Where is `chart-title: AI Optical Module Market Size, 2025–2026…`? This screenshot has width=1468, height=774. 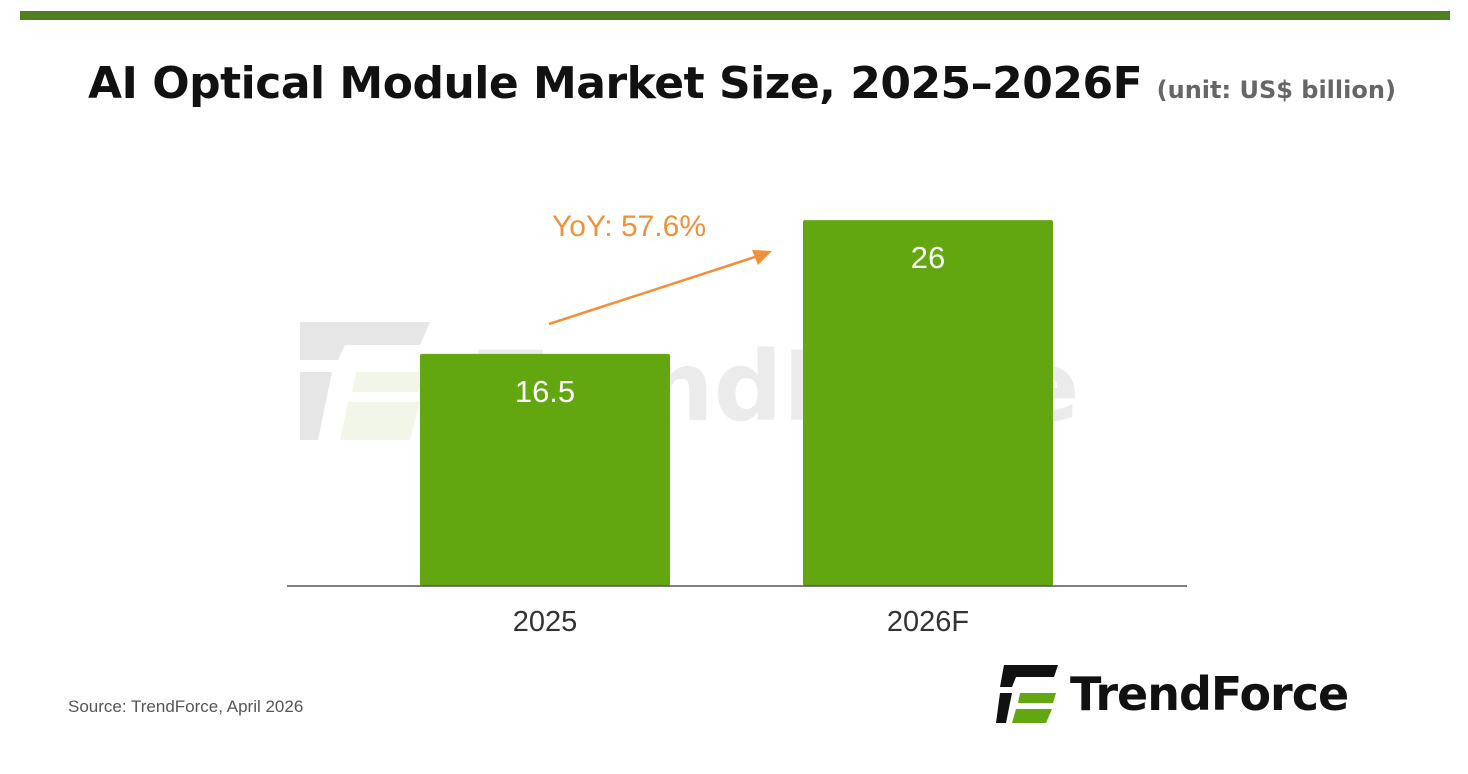
chart-title: AI Optical Module Market Size, 2025–2026… is located at coordinates (615, 83).